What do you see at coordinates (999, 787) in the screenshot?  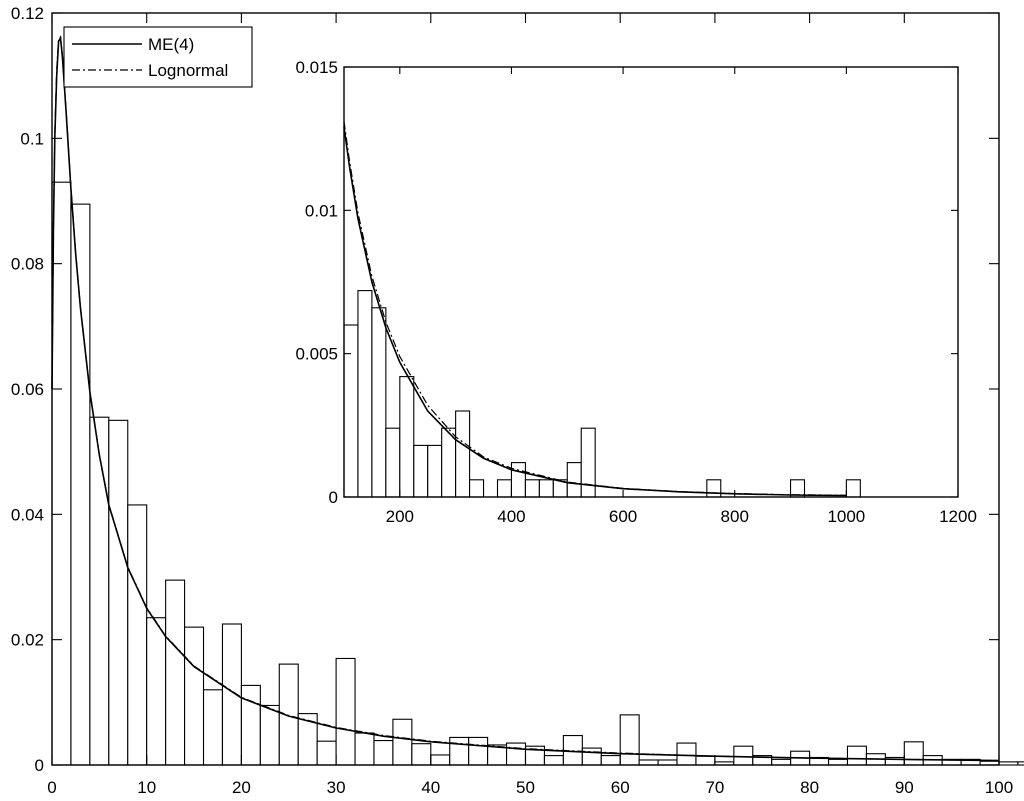 I see `x-tick-label: 100` at bounding box center [999, 787].